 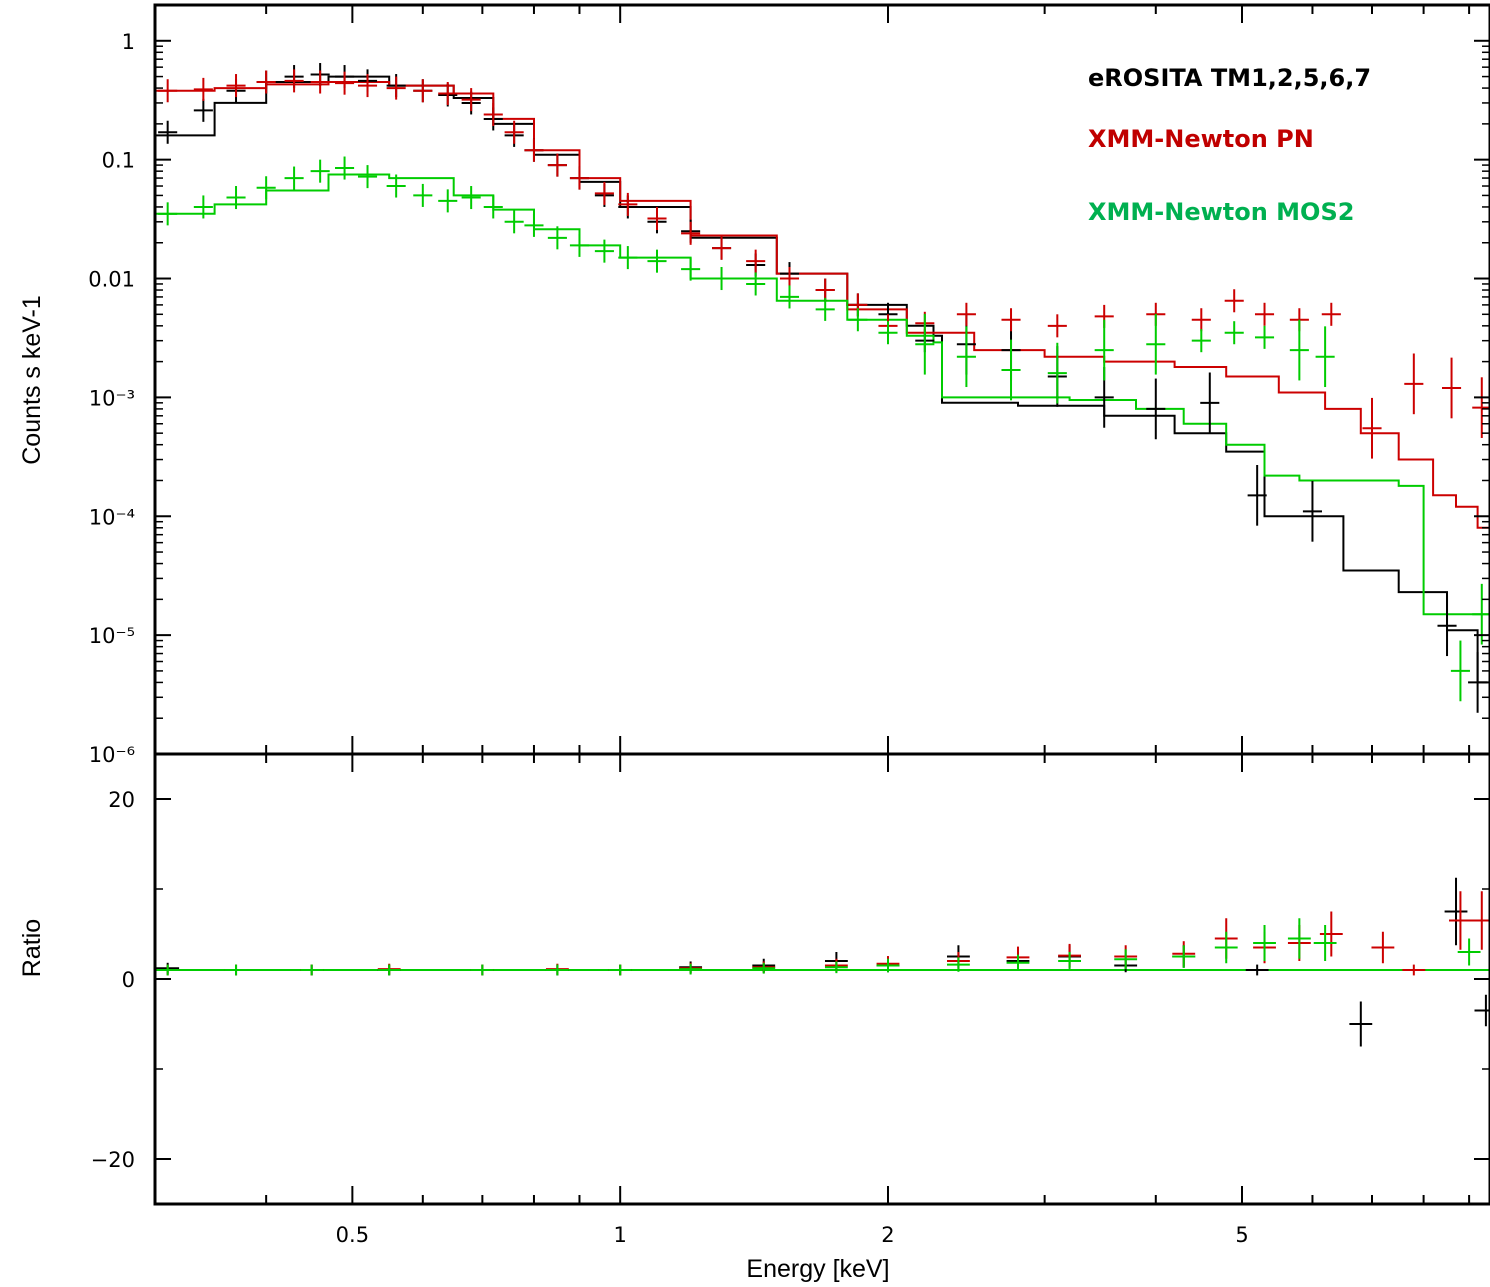 What do you see at coordinates (113, 1160) in the screenshot?
I see `y-tick-label-bottom: −20` at bounding box center [113, 1160].